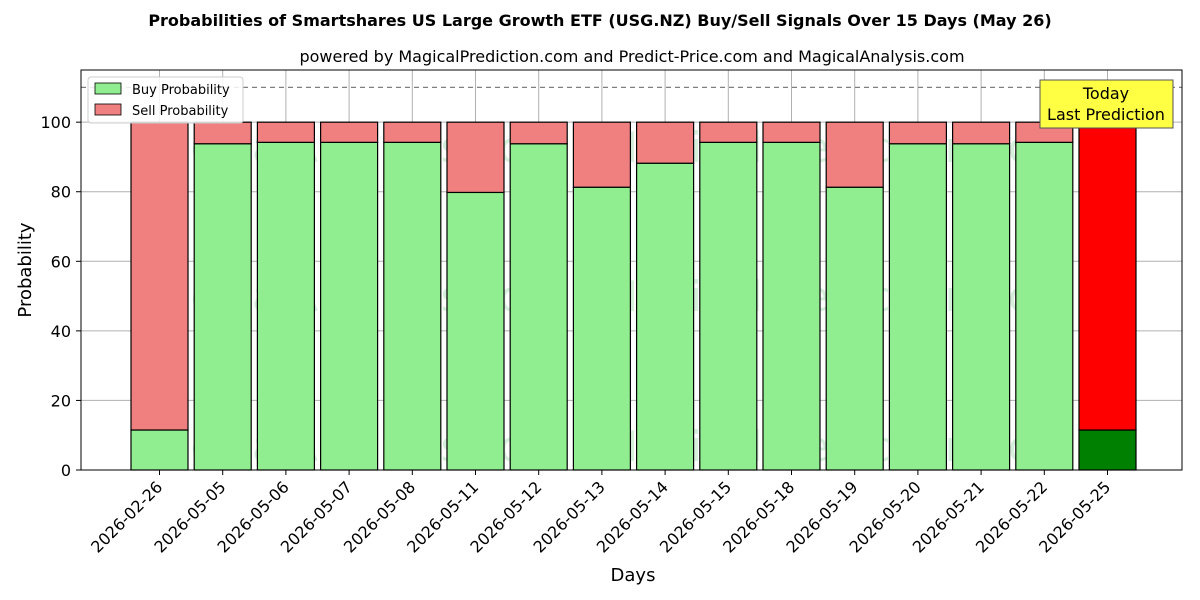  I want to click on annotation-box, so click(1106, 104).